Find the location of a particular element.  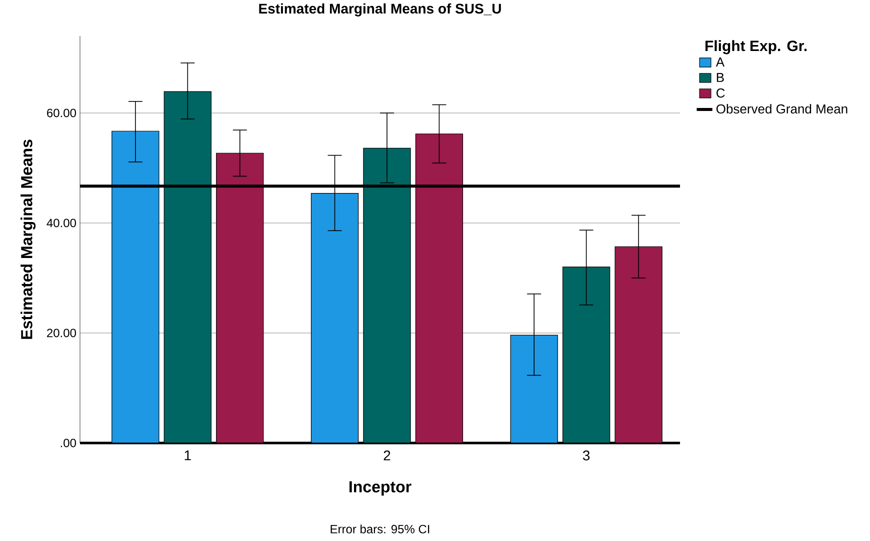

legend-label: B is located at coordinates (720, 77).